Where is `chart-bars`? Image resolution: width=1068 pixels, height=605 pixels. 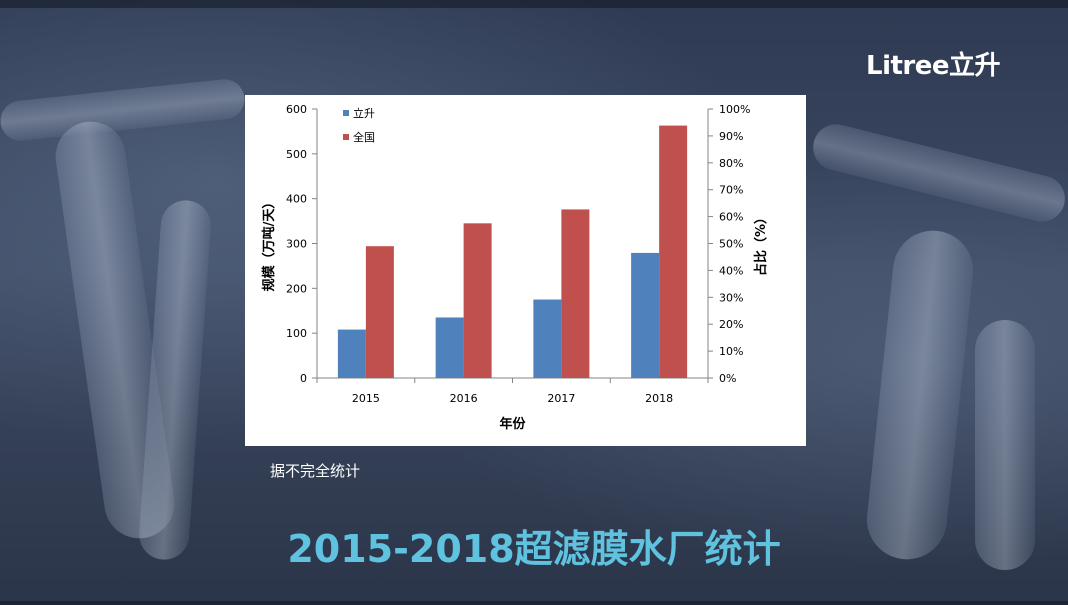
chart-bars is located at coordinates (512, 251).